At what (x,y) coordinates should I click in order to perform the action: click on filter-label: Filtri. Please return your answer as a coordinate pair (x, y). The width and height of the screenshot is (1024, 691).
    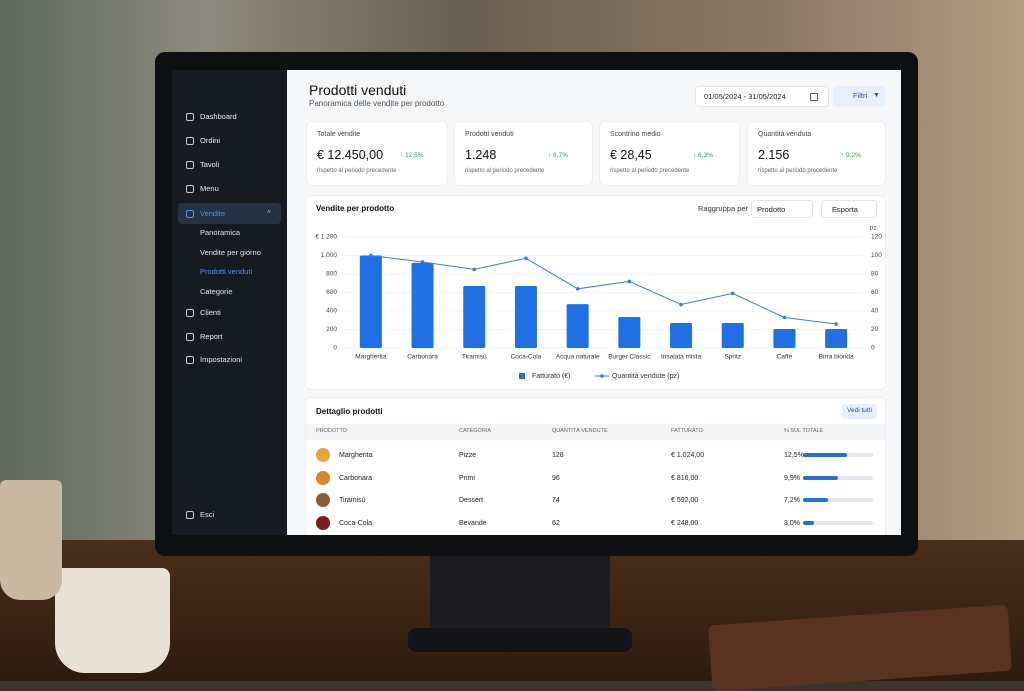
    Looking at the image, I should click on (860, 95).